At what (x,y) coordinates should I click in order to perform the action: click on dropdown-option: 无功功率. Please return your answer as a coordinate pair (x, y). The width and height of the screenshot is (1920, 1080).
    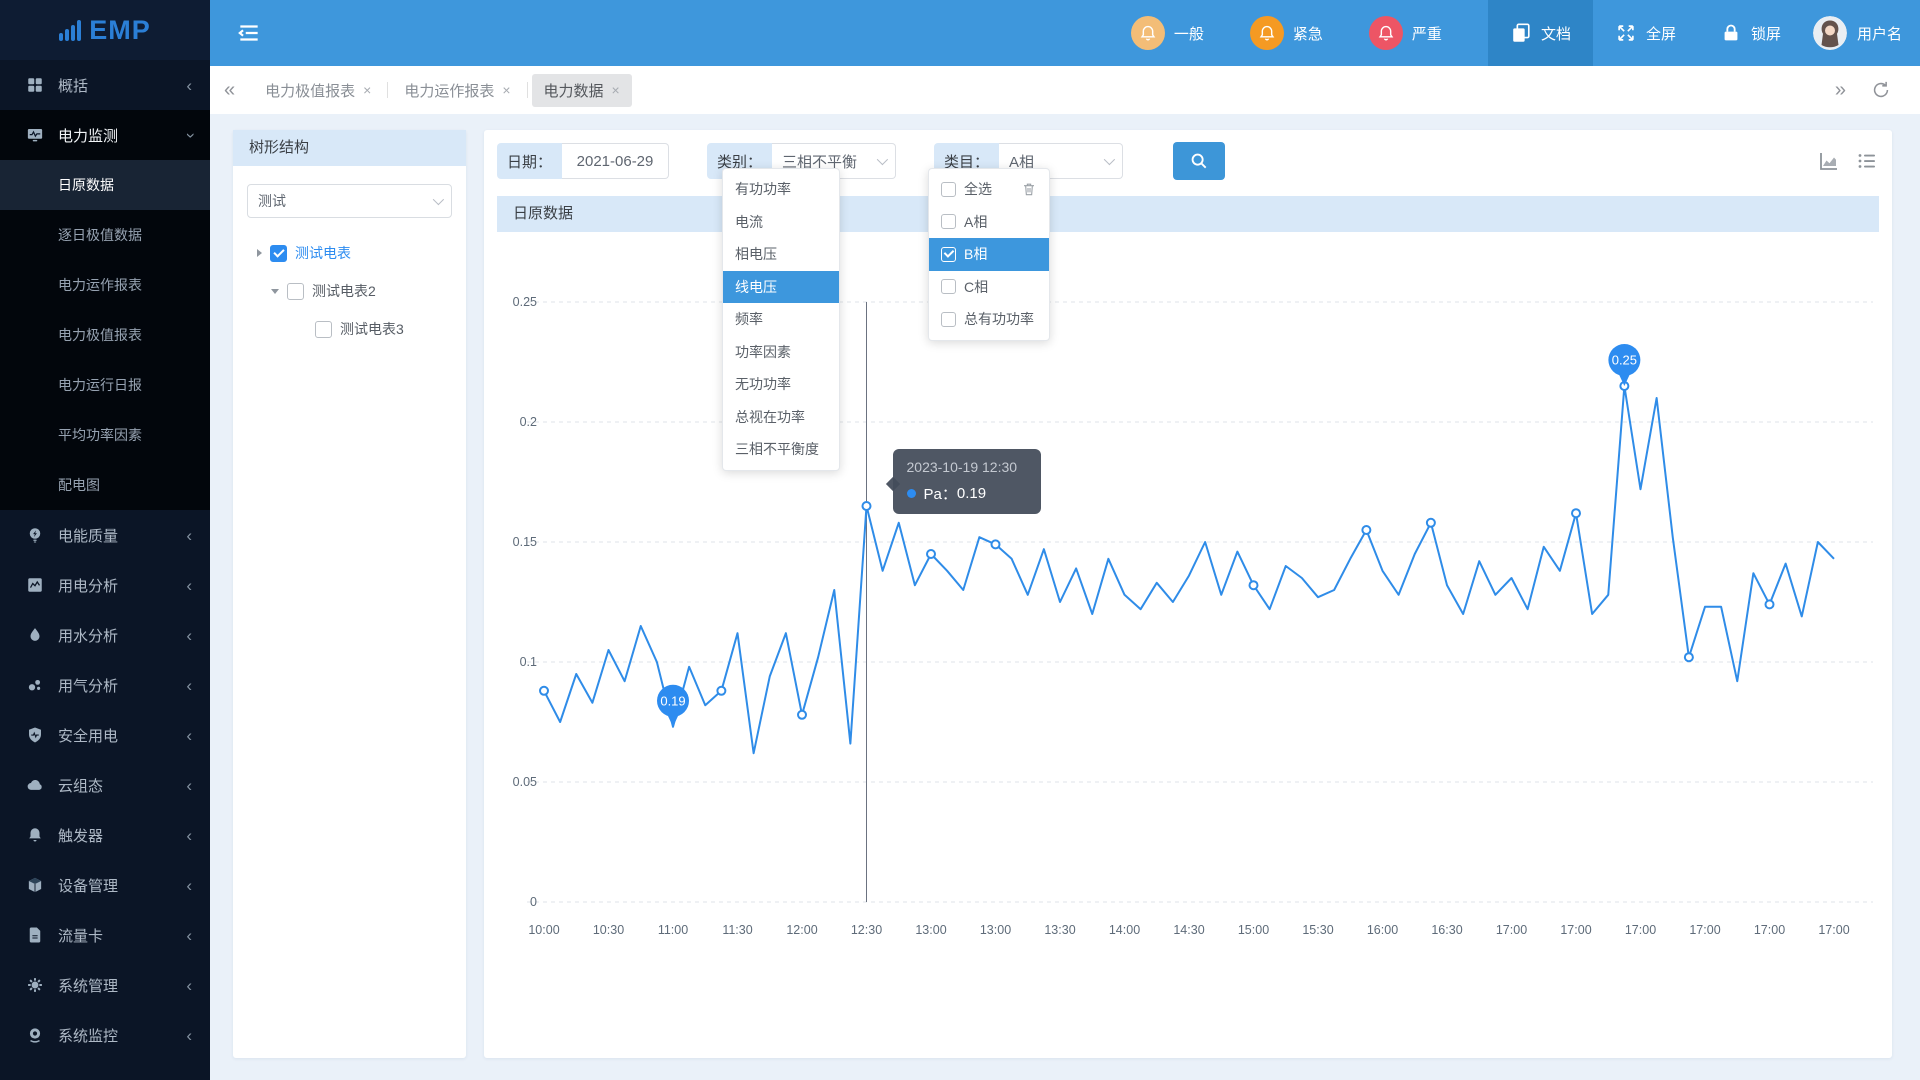
    Looking at the image, I should click on (763, 384).